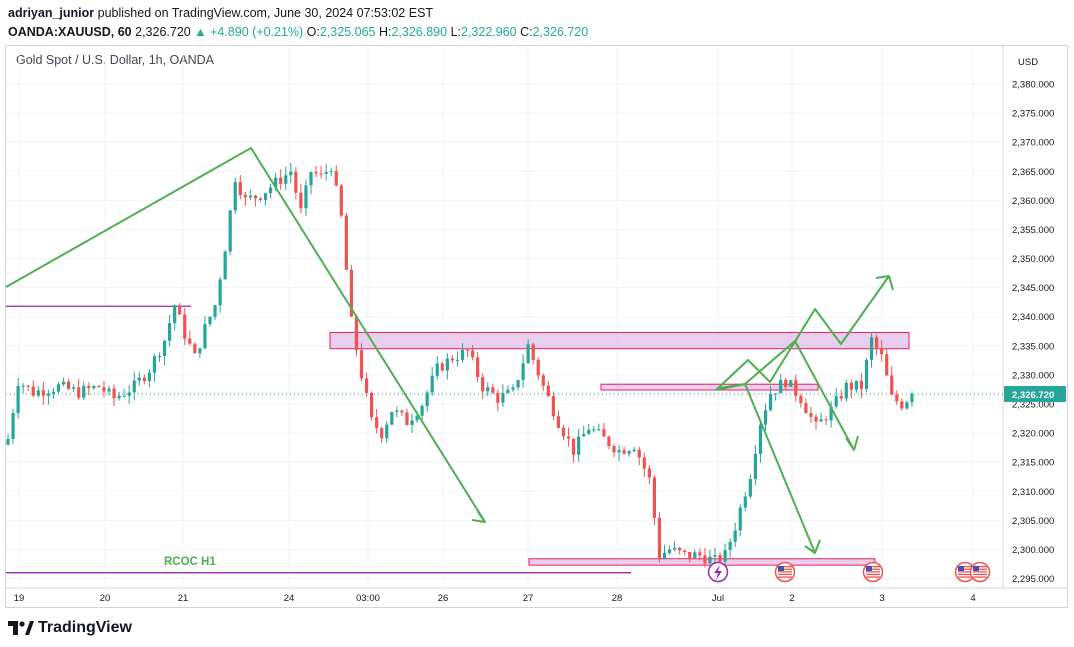  I want to click on time-tick-label: Jul, so click(718, 598).